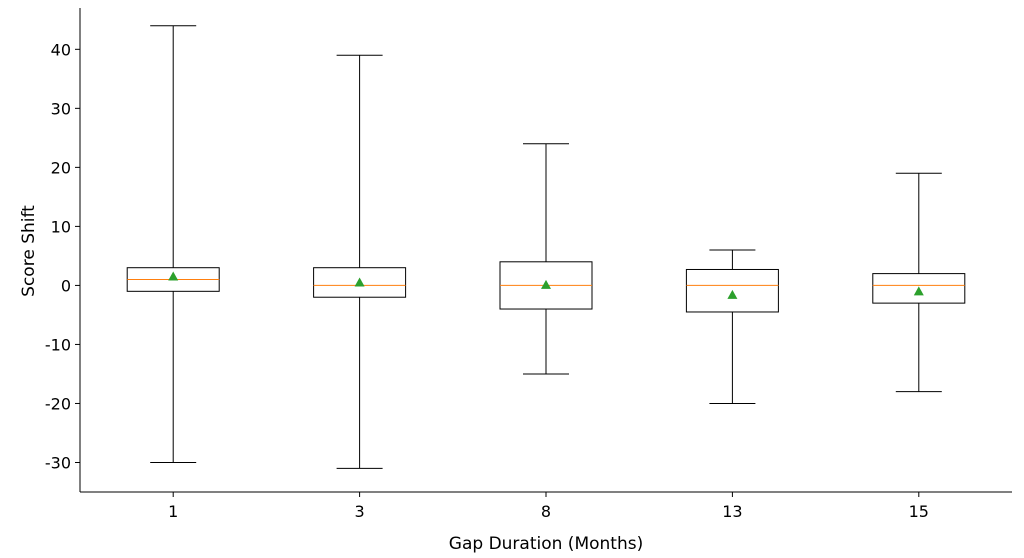  I want to click on x-tick-label: 15, so click(919, 511).